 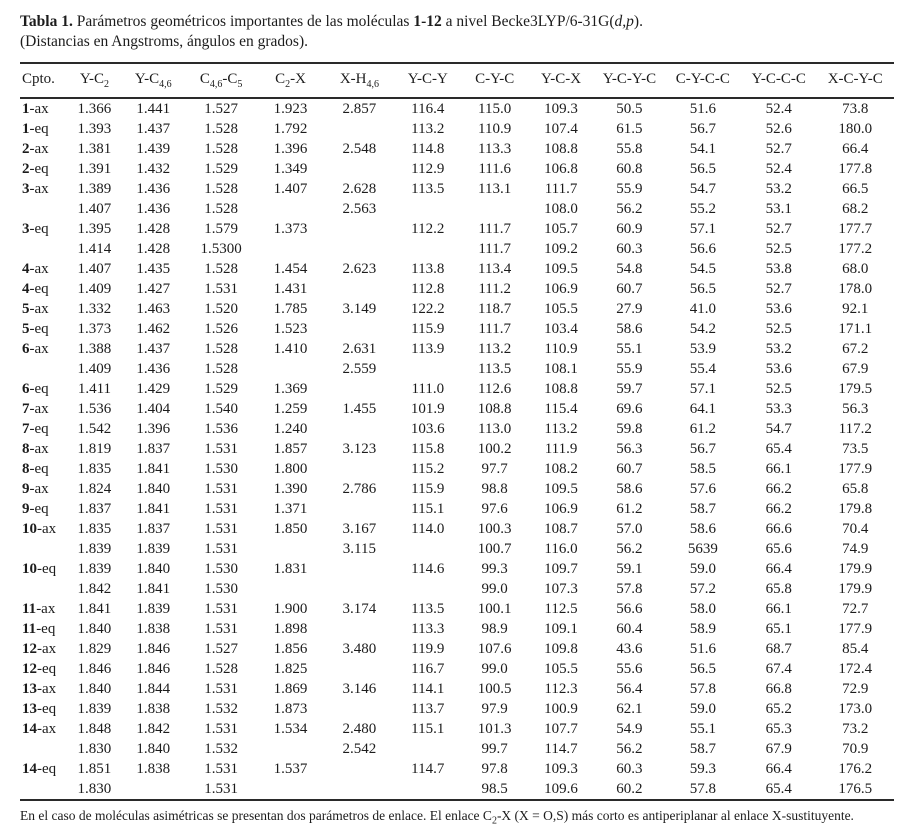 I want to click on table-cell: 56.5, so click(x=702, y=168).